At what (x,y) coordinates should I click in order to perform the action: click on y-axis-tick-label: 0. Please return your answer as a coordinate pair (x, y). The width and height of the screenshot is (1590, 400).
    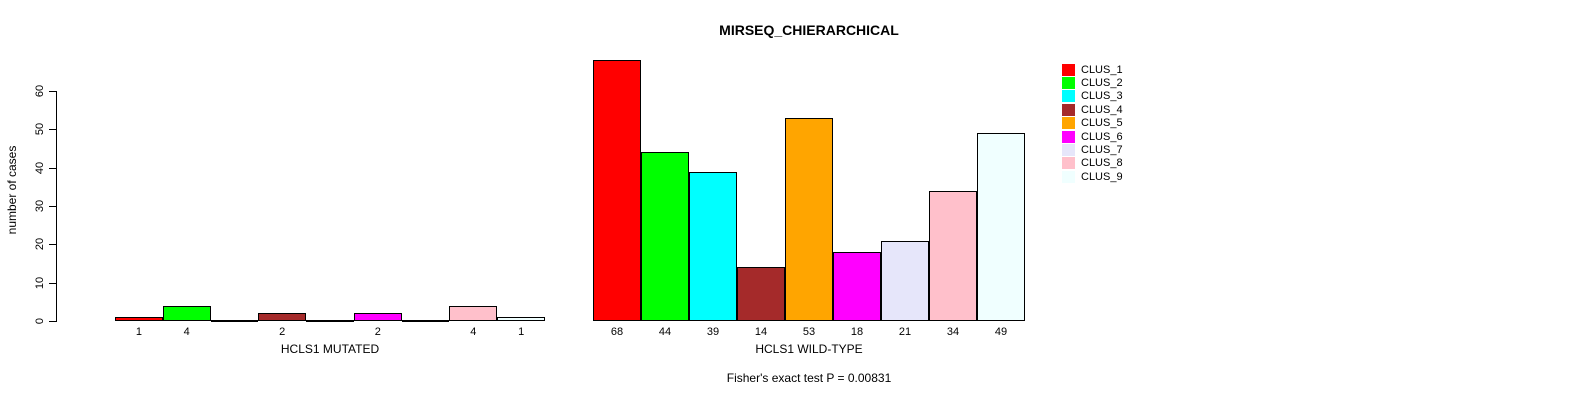
    Looking at the image, I should click on (40, 321).